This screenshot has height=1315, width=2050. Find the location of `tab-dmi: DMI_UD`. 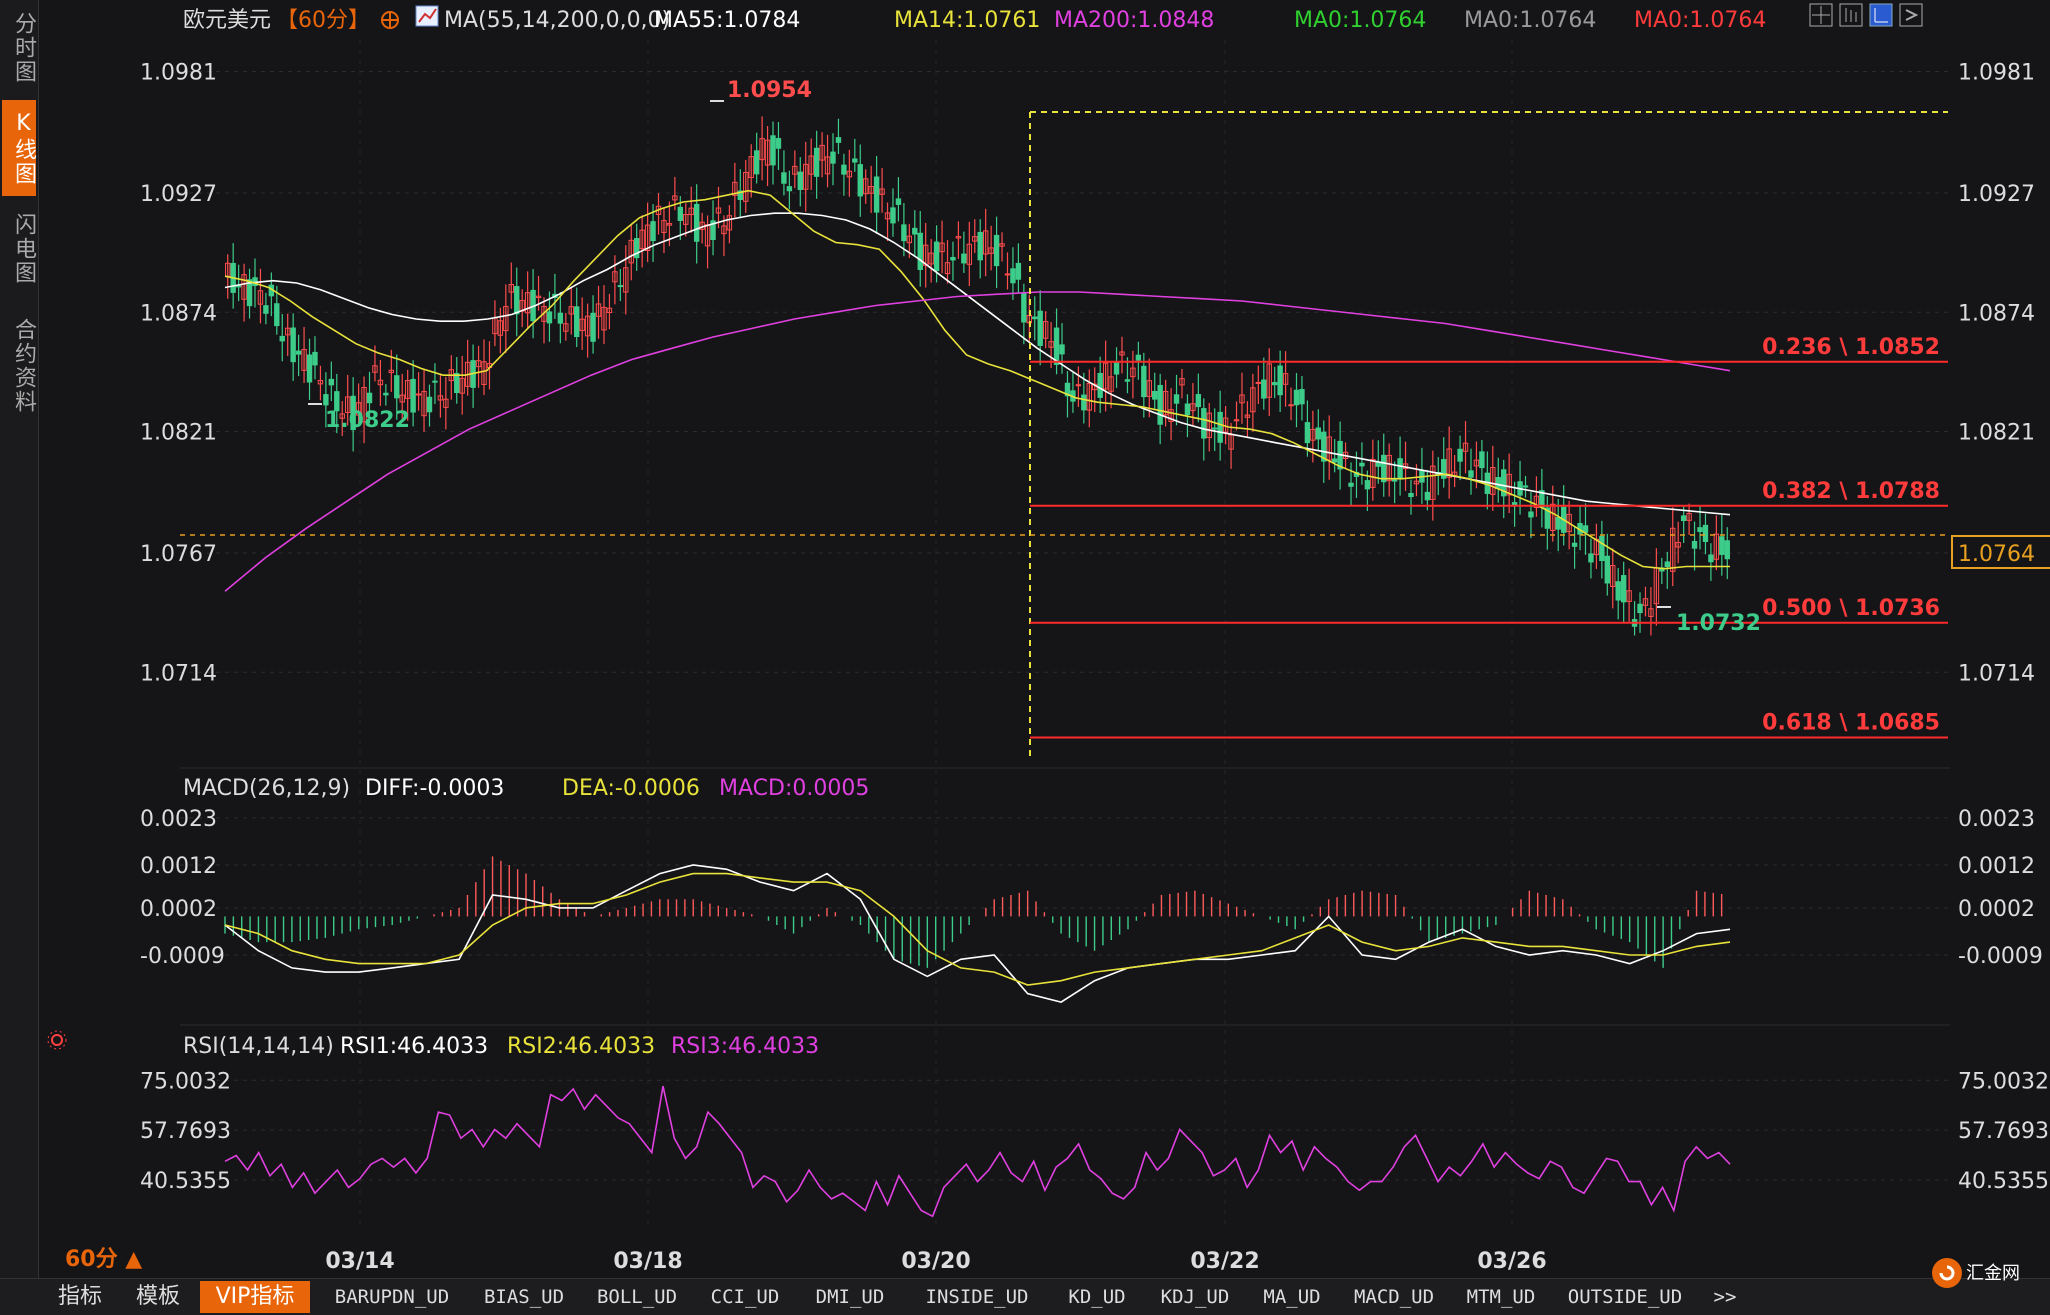

tab-dmi: DMI_UD is located at coordinates (850, 1297).